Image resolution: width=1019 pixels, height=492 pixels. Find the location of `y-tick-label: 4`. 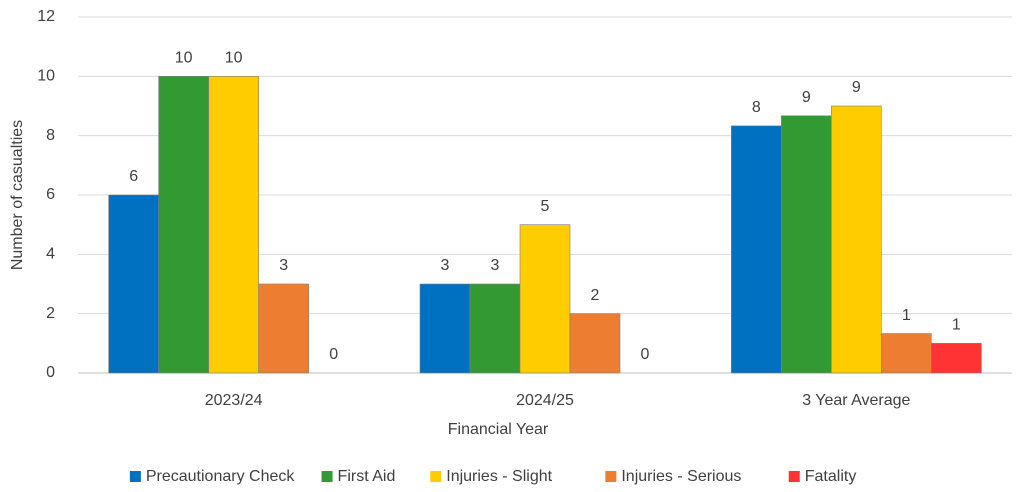

y-tick-label: 4 is located at coordinates (50, 254).